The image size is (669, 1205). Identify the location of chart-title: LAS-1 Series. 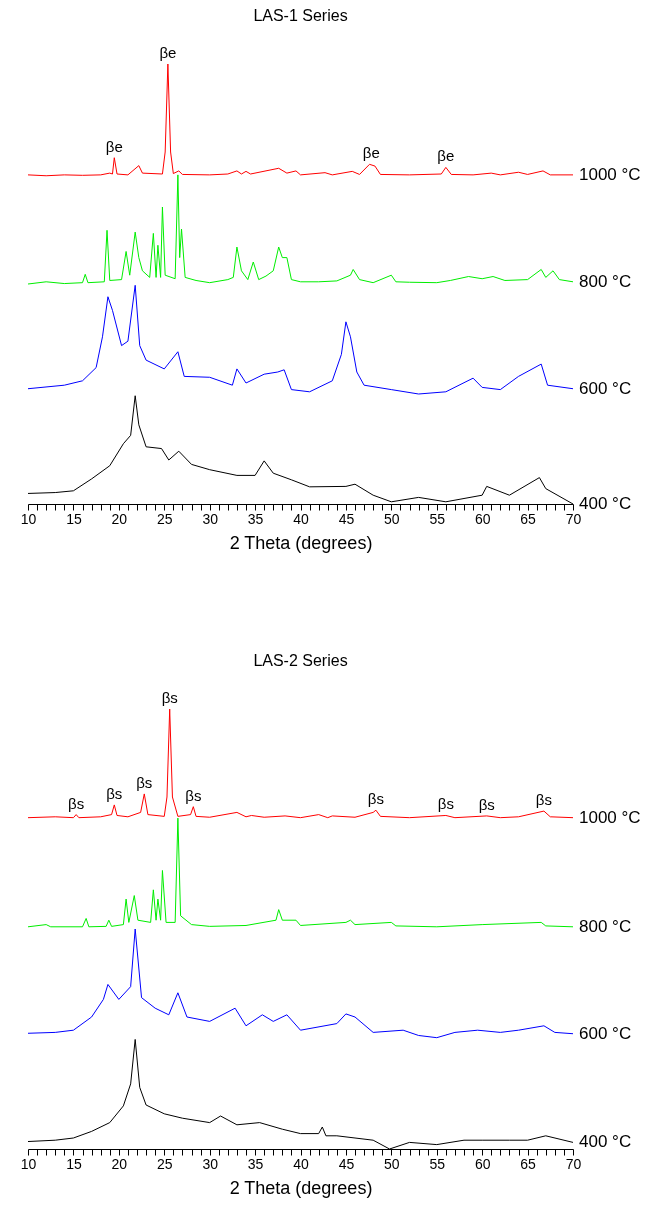
(300, 15).